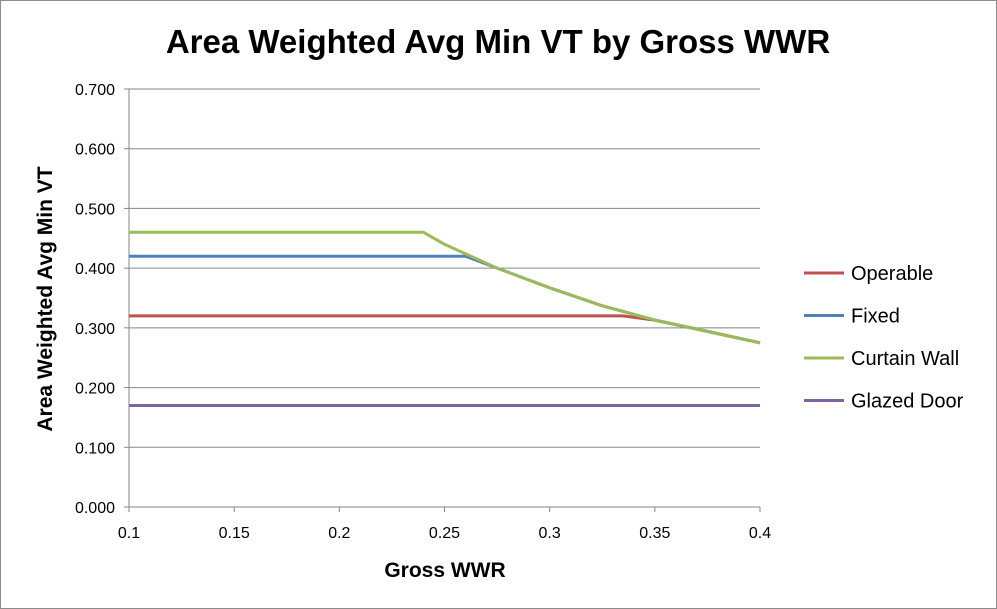  I want to click on x-tick-label: 0.25, so click(444, 533).